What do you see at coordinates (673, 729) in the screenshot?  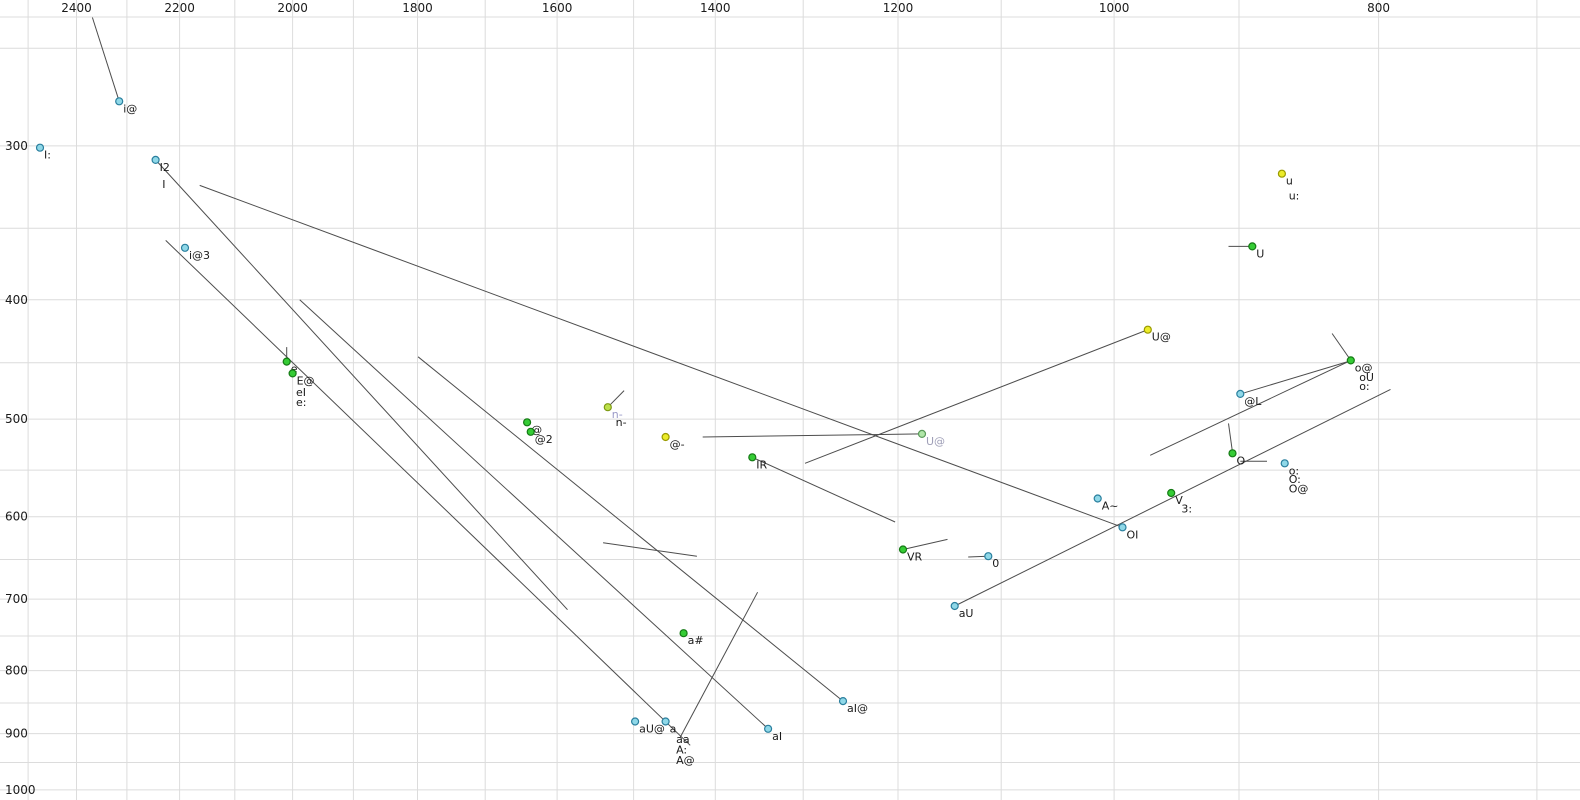 I see `vowel-point-label: a` at bounding box center [673, 729].